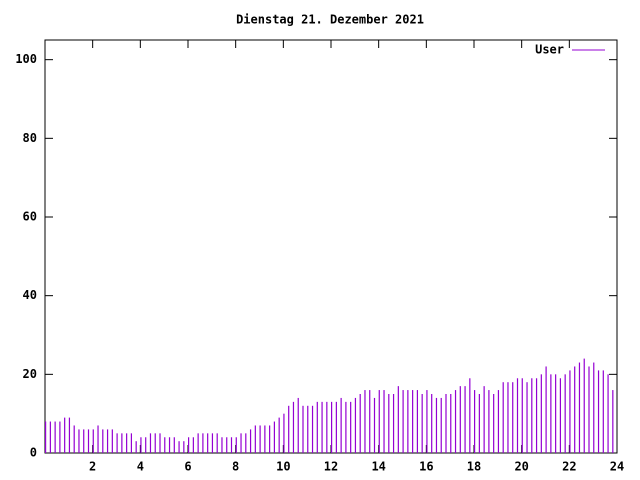 This screenshot has height=480, width=640. I want to click on x-tick-label: 2, so click(92, 467).